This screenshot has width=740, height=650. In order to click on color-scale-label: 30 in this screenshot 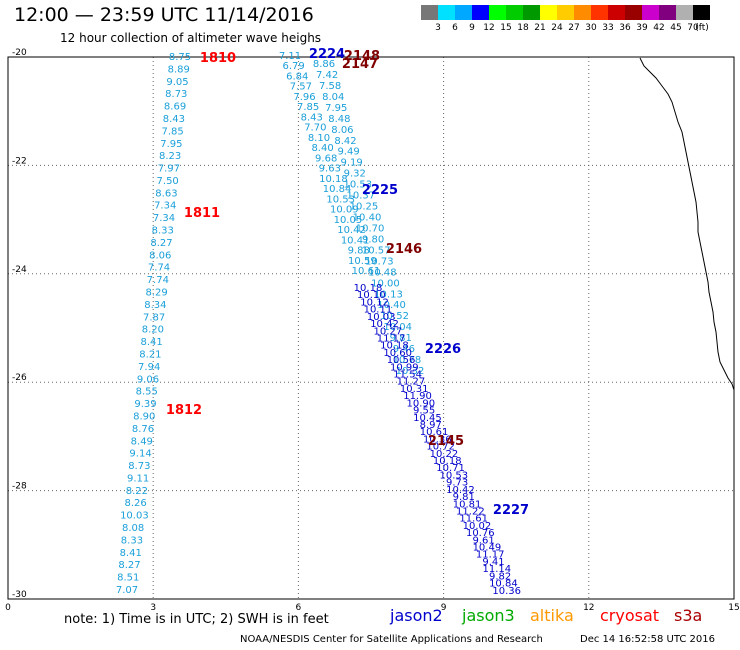, I will do `click(591, 28)`.